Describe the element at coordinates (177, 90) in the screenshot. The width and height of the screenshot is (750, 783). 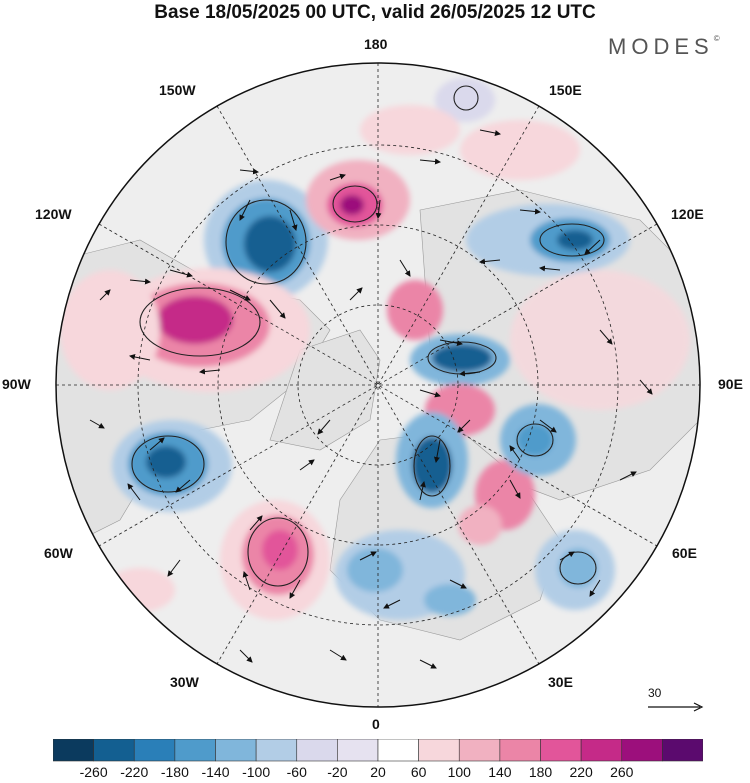
I see `lon-label-150w: 150W` at that location.